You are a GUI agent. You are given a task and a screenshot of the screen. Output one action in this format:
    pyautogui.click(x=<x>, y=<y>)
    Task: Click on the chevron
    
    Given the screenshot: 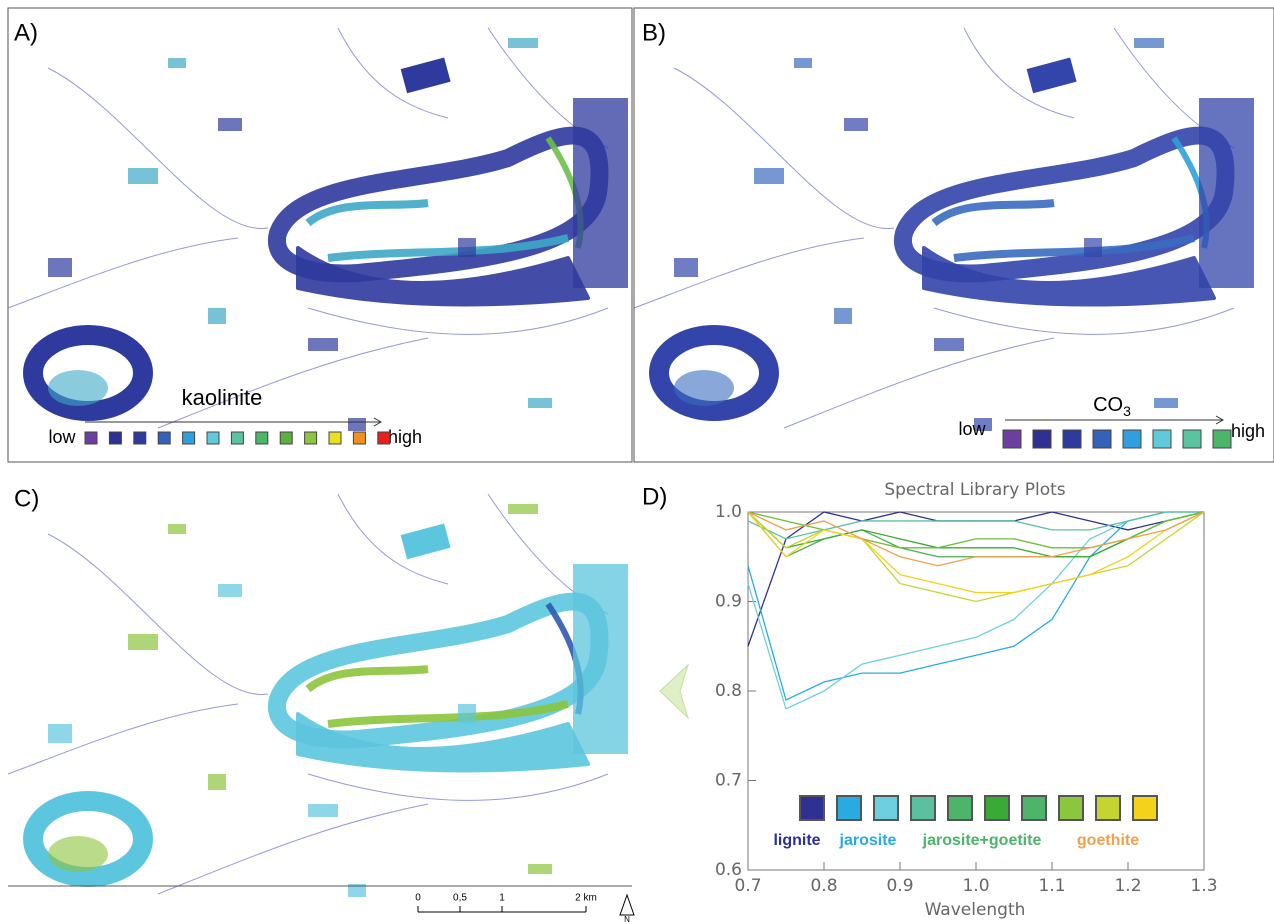 What is the action you would take?
    pyautogui.click(x=674, y=691)
    